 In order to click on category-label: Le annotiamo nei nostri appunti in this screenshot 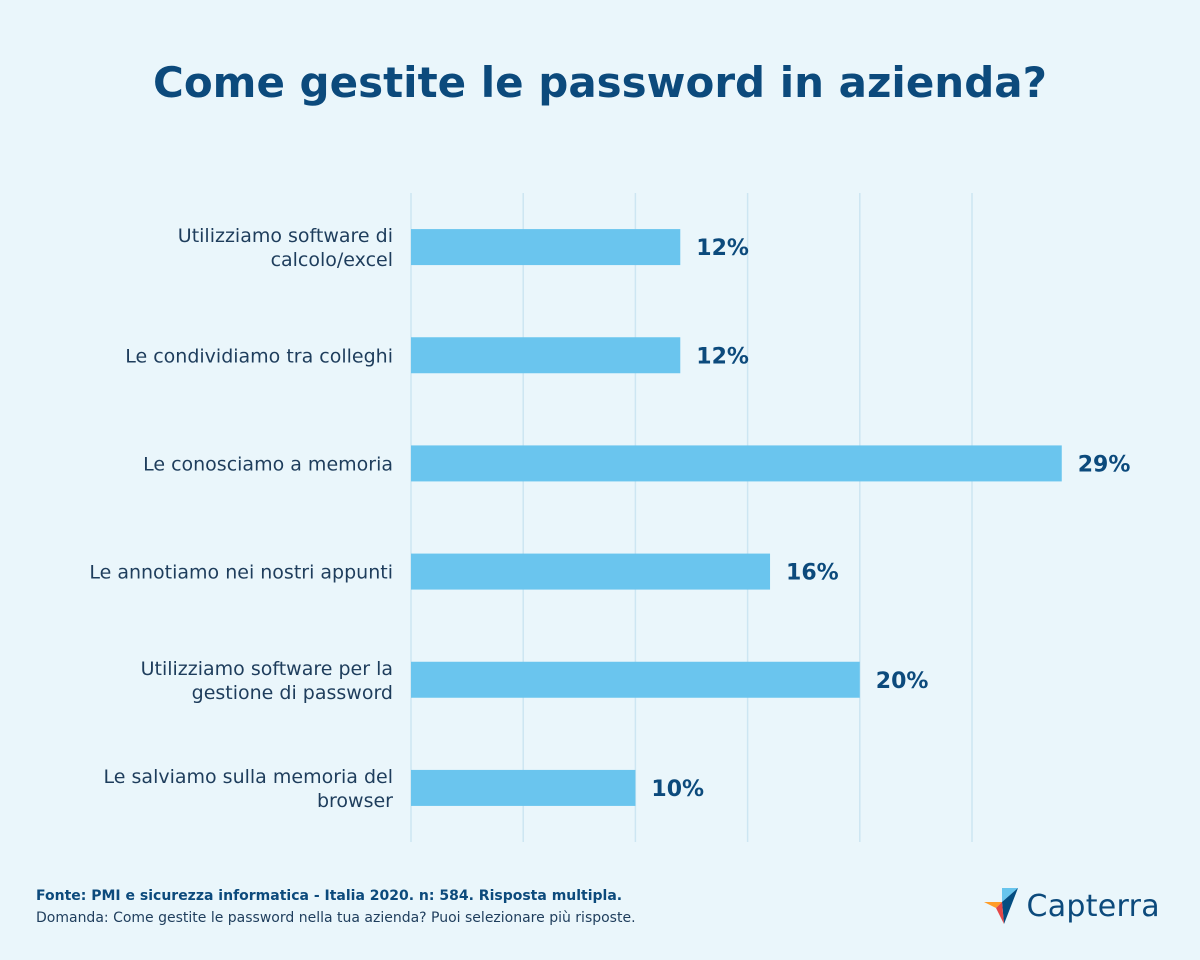, I will do `click(241, 573)`.